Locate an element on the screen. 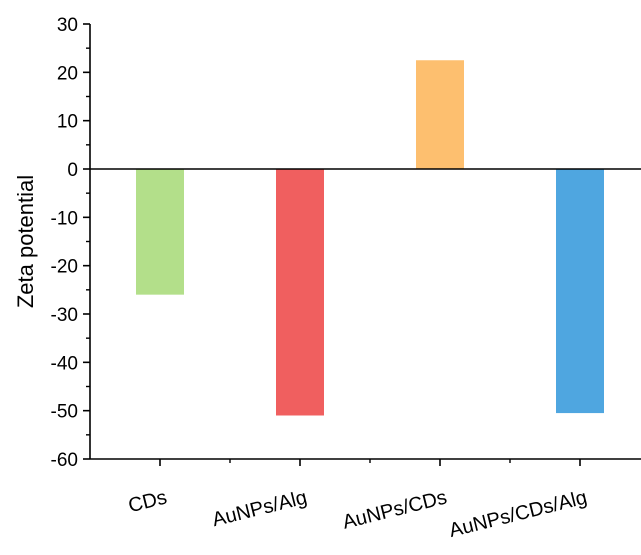 Image resolution: width=641 pixels, height=555 pixels. y-tick-label: -60 is located at coordinates (64, 460).